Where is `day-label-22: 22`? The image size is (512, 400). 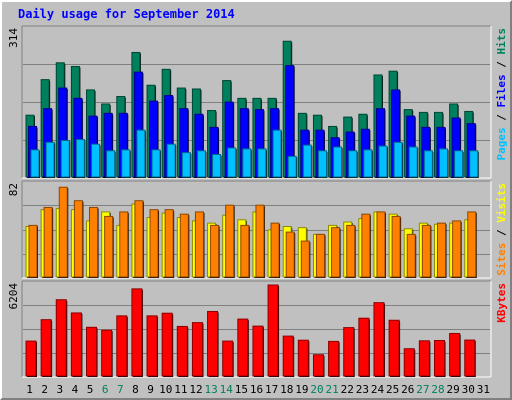
day-label-22: 22 is located at coordinates (347, 389).